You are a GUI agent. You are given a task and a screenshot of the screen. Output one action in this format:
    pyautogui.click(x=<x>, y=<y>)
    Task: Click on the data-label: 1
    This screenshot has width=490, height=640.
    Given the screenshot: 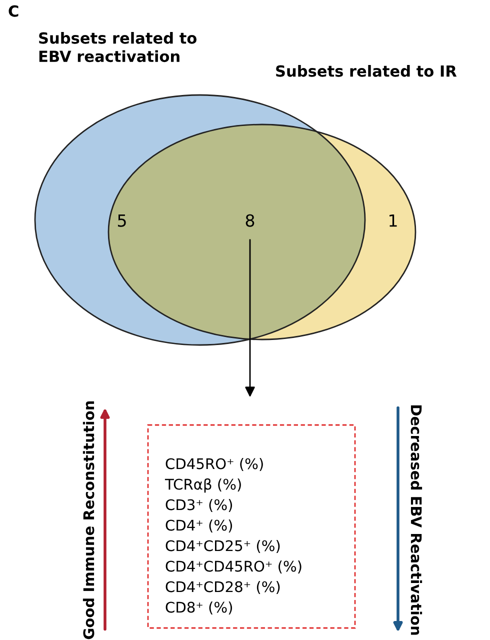 What is the action you would take?
    pyautogui.click(x=393, y=220)
    